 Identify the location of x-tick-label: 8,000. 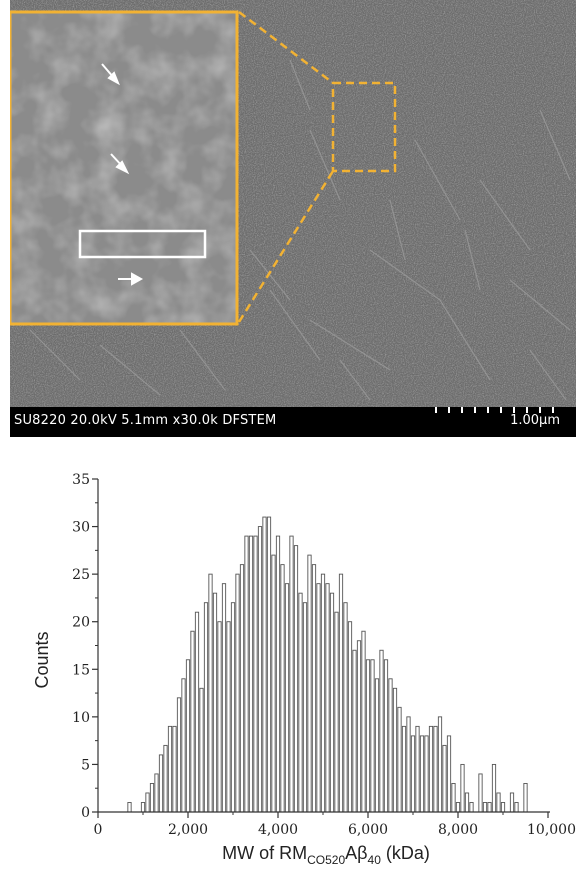
(458, 830).